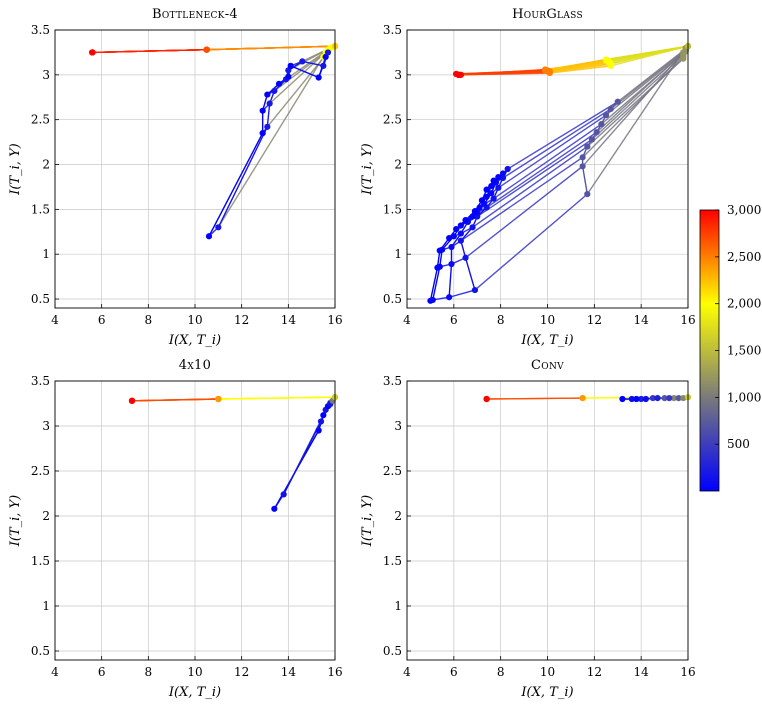 This screenshot has height=705, width=762. I want to click on panel-title: HourGlass, so click(547, 14).